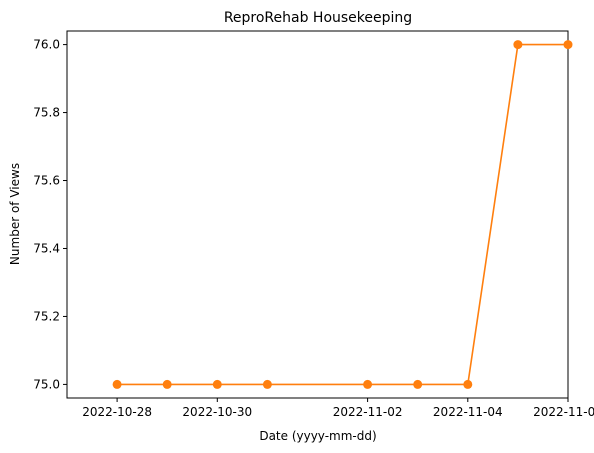  I want to click on y-tick-label: 75.2, so click(46, 316).